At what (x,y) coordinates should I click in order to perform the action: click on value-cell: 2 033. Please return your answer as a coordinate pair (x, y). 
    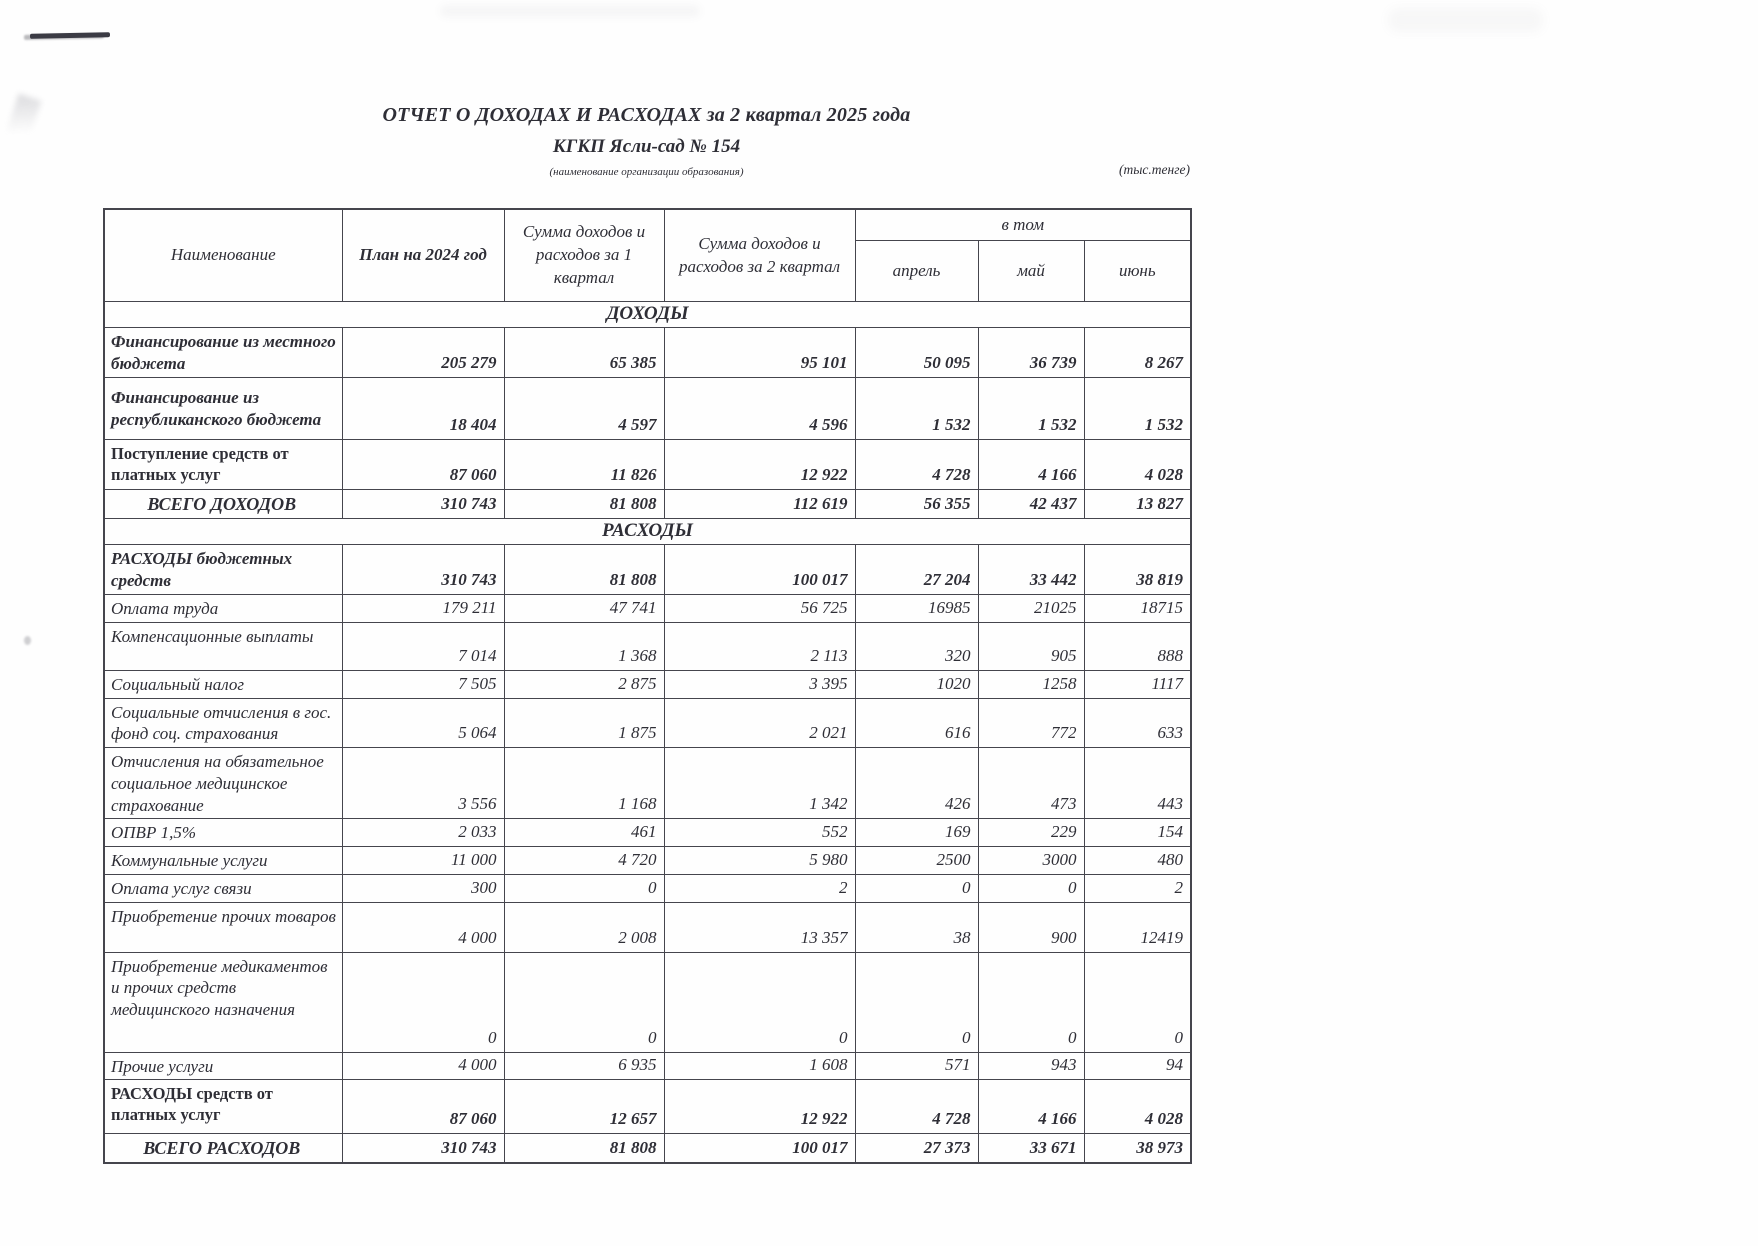
    Looking at the image, I should click on (423, 833).